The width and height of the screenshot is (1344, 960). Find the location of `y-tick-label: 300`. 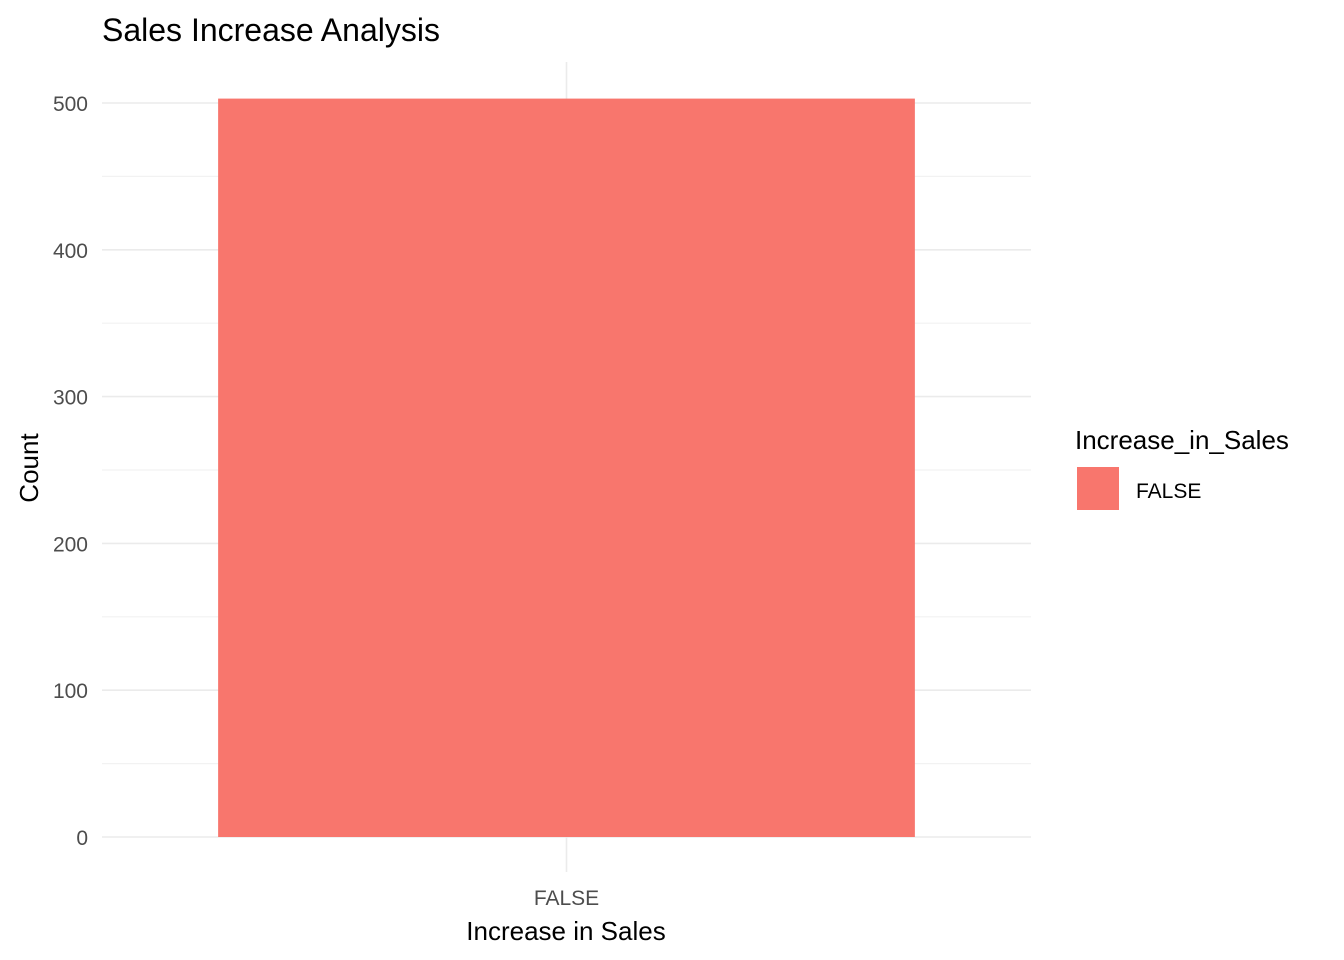

y-tick-label: 300 is located at coordinates (70, 398).